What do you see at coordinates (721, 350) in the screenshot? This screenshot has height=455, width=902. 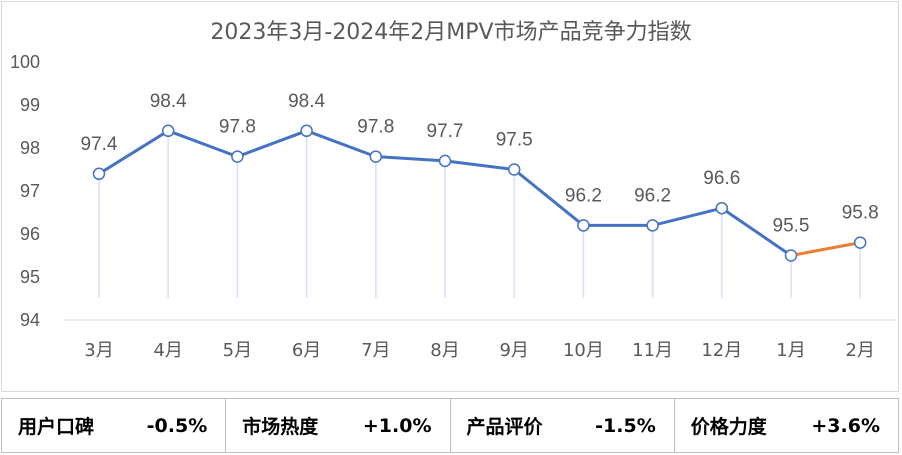 I see `x-tick-label: 12月` at bounding box center [721, 350].